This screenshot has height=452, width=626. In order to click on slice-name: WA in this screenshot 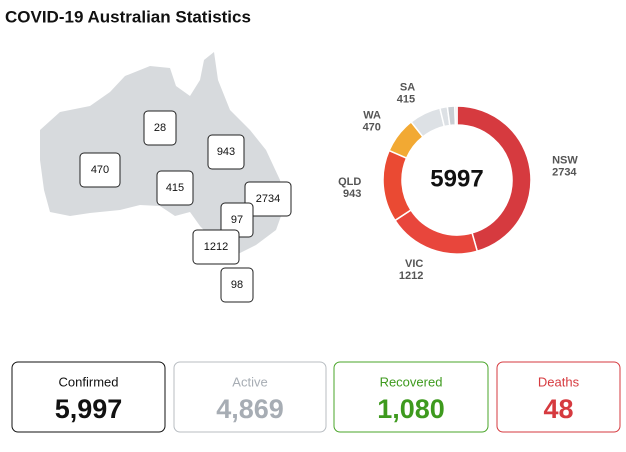, I will do `click(372, 115)`.